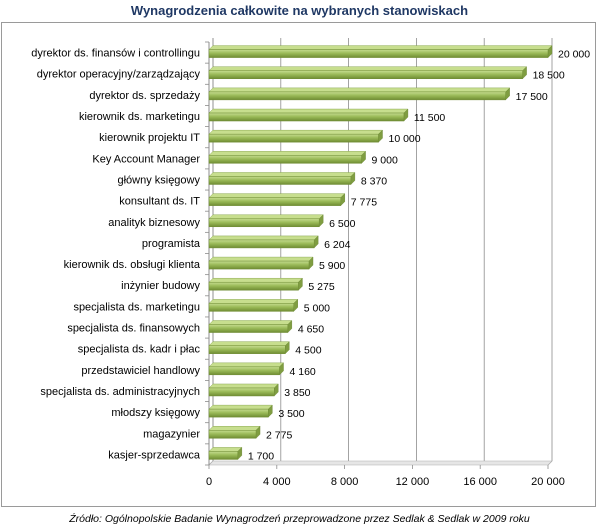 The image size is (599, 531). What do you see at coordinates (549, 76) in the screenshot?
I see `bar-value-label: 18 500` at bounding box center [549, 76].